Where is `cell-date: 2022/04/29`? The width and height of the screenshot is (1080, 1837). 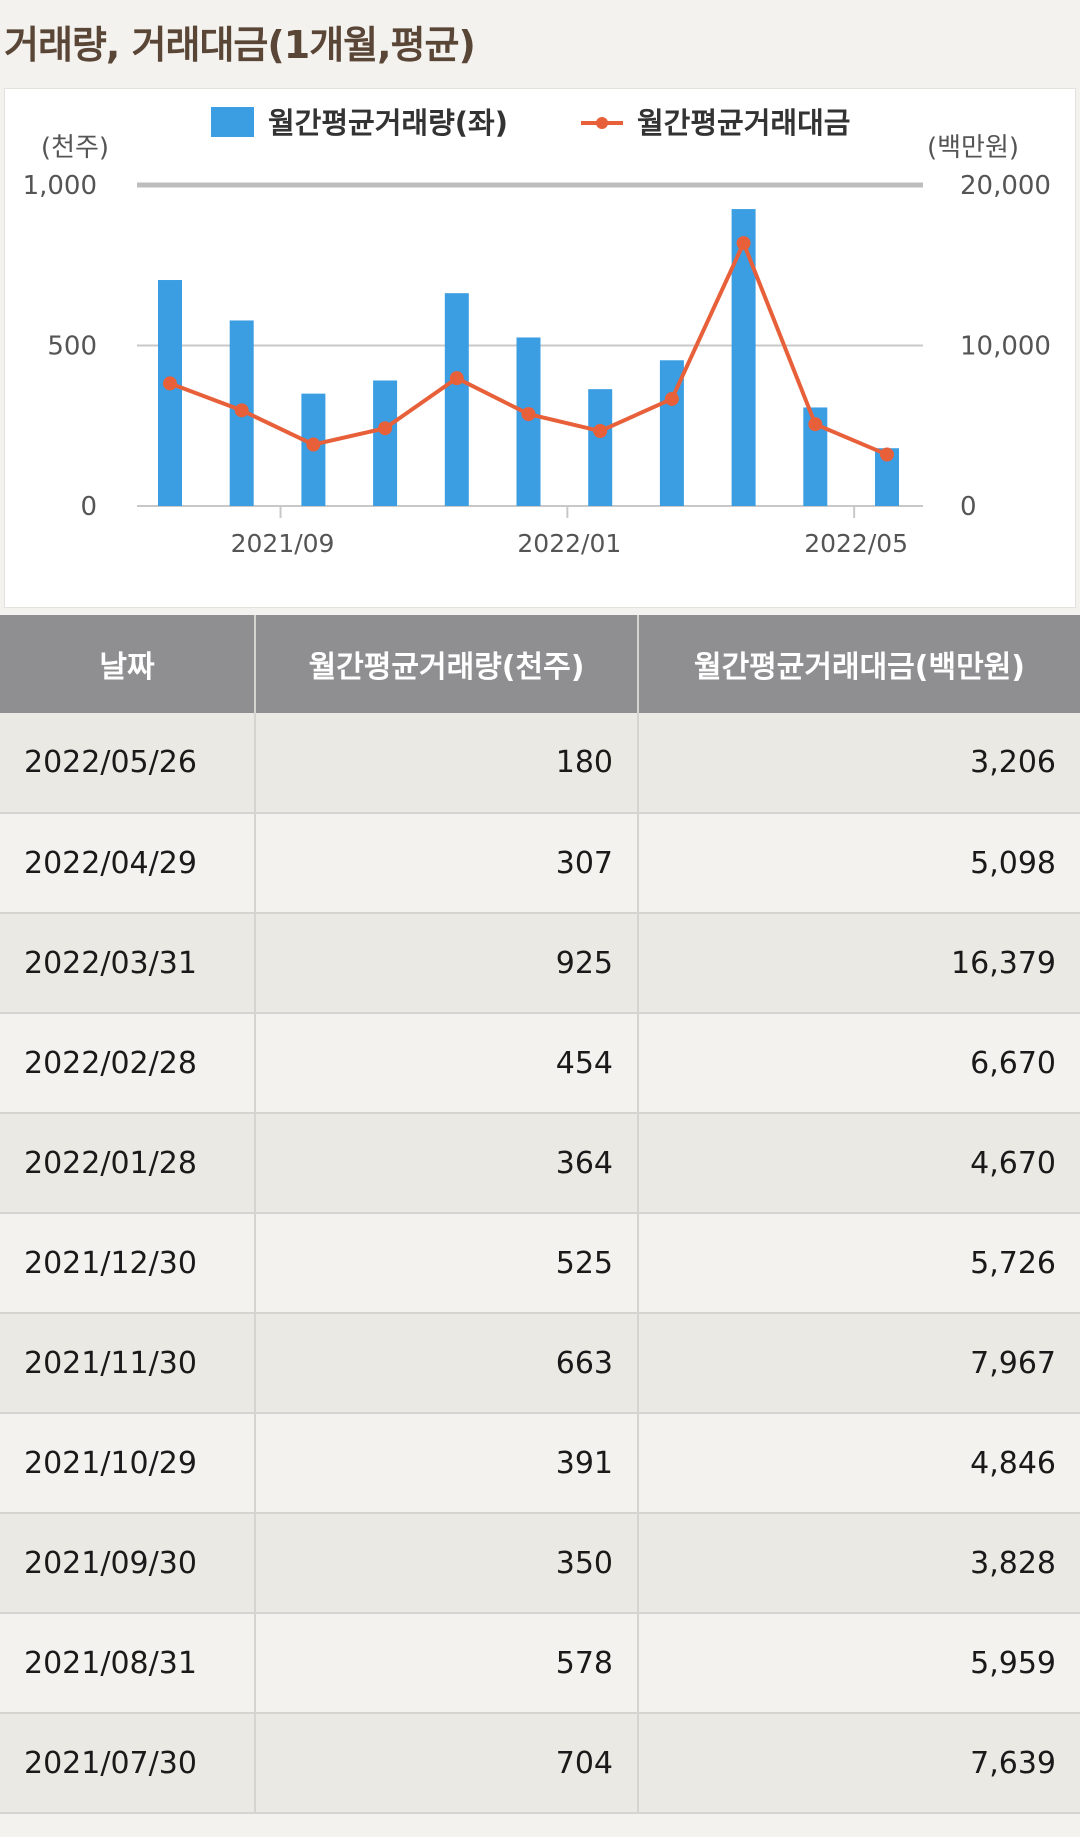
cell-date: 2022/04/29 is located at coordinates (128, 863).